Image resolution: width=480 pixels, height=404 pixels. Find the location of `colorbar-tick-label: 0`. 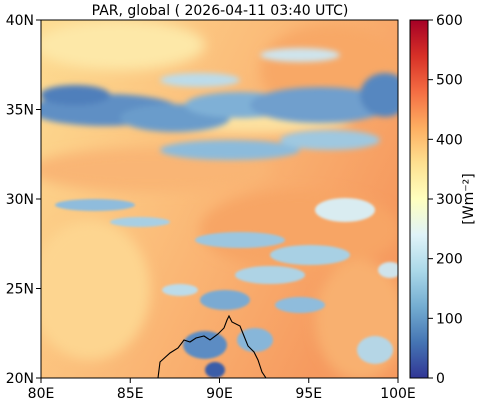

colorbar-tick-label: 0 is located at coordinates (440, 379).